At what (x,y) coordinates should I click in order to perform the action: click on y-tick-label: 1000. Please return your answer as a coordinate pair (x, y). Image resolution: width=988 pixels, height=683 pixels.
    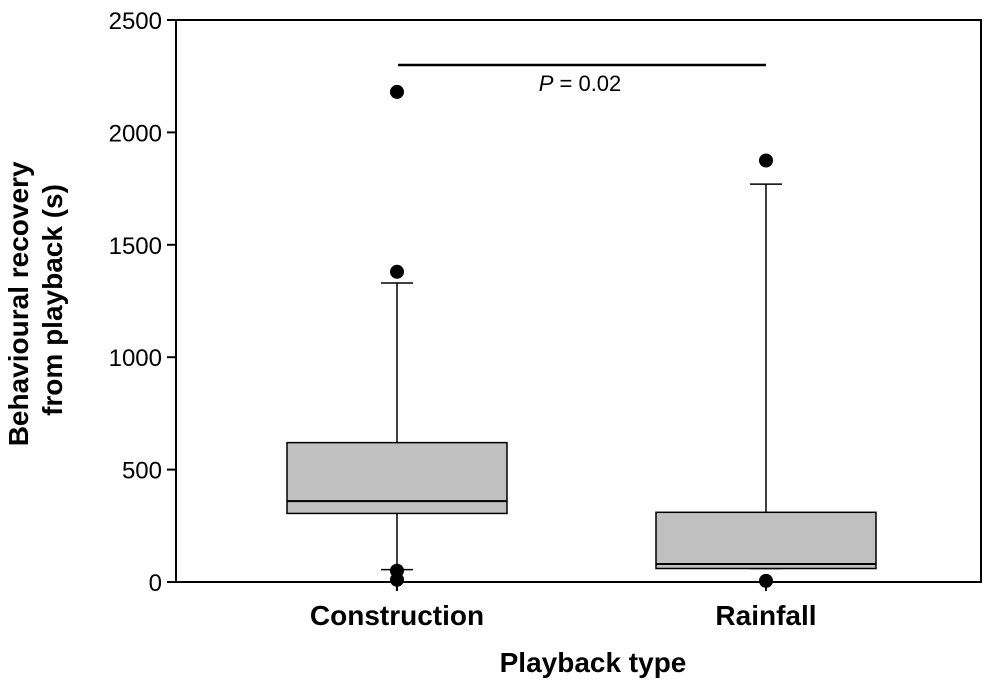
    Looking at the image, I should click on (135, 358).